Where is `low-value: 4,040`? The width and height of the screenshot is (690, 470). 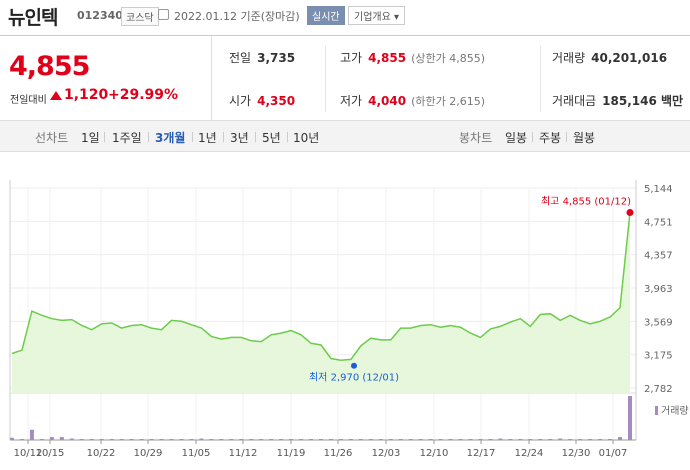 low-value: 4,040 is located at coordinates (387, 101).